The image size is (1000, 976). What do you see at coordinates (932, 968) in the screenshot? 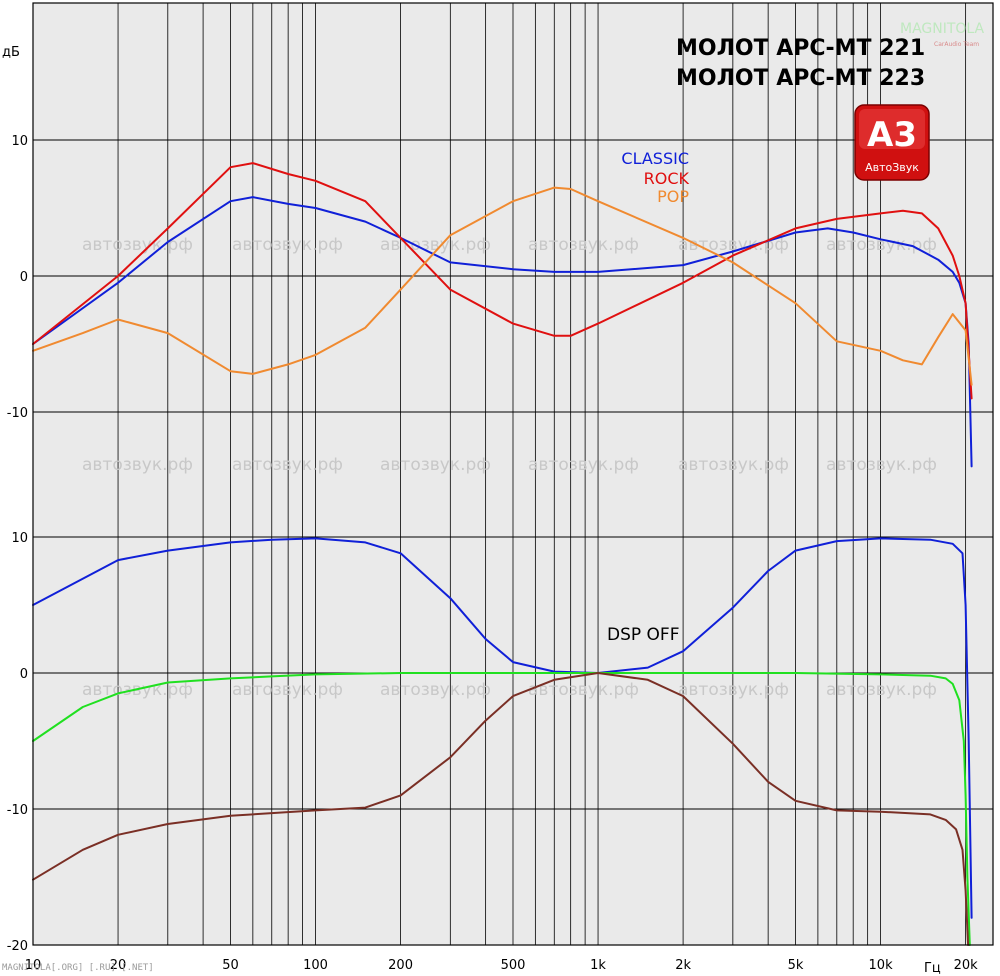
I see `x-axis-label: Гц` at bounding box center [932, 968].